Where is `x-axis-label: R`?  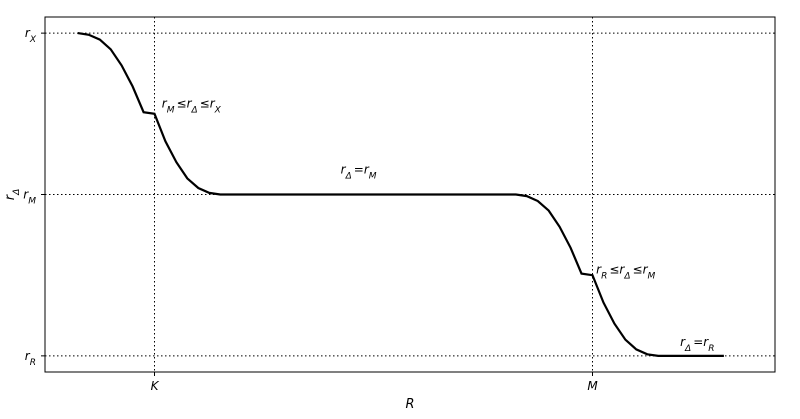 x-axis-label: R is located at coordinates (409, 404).